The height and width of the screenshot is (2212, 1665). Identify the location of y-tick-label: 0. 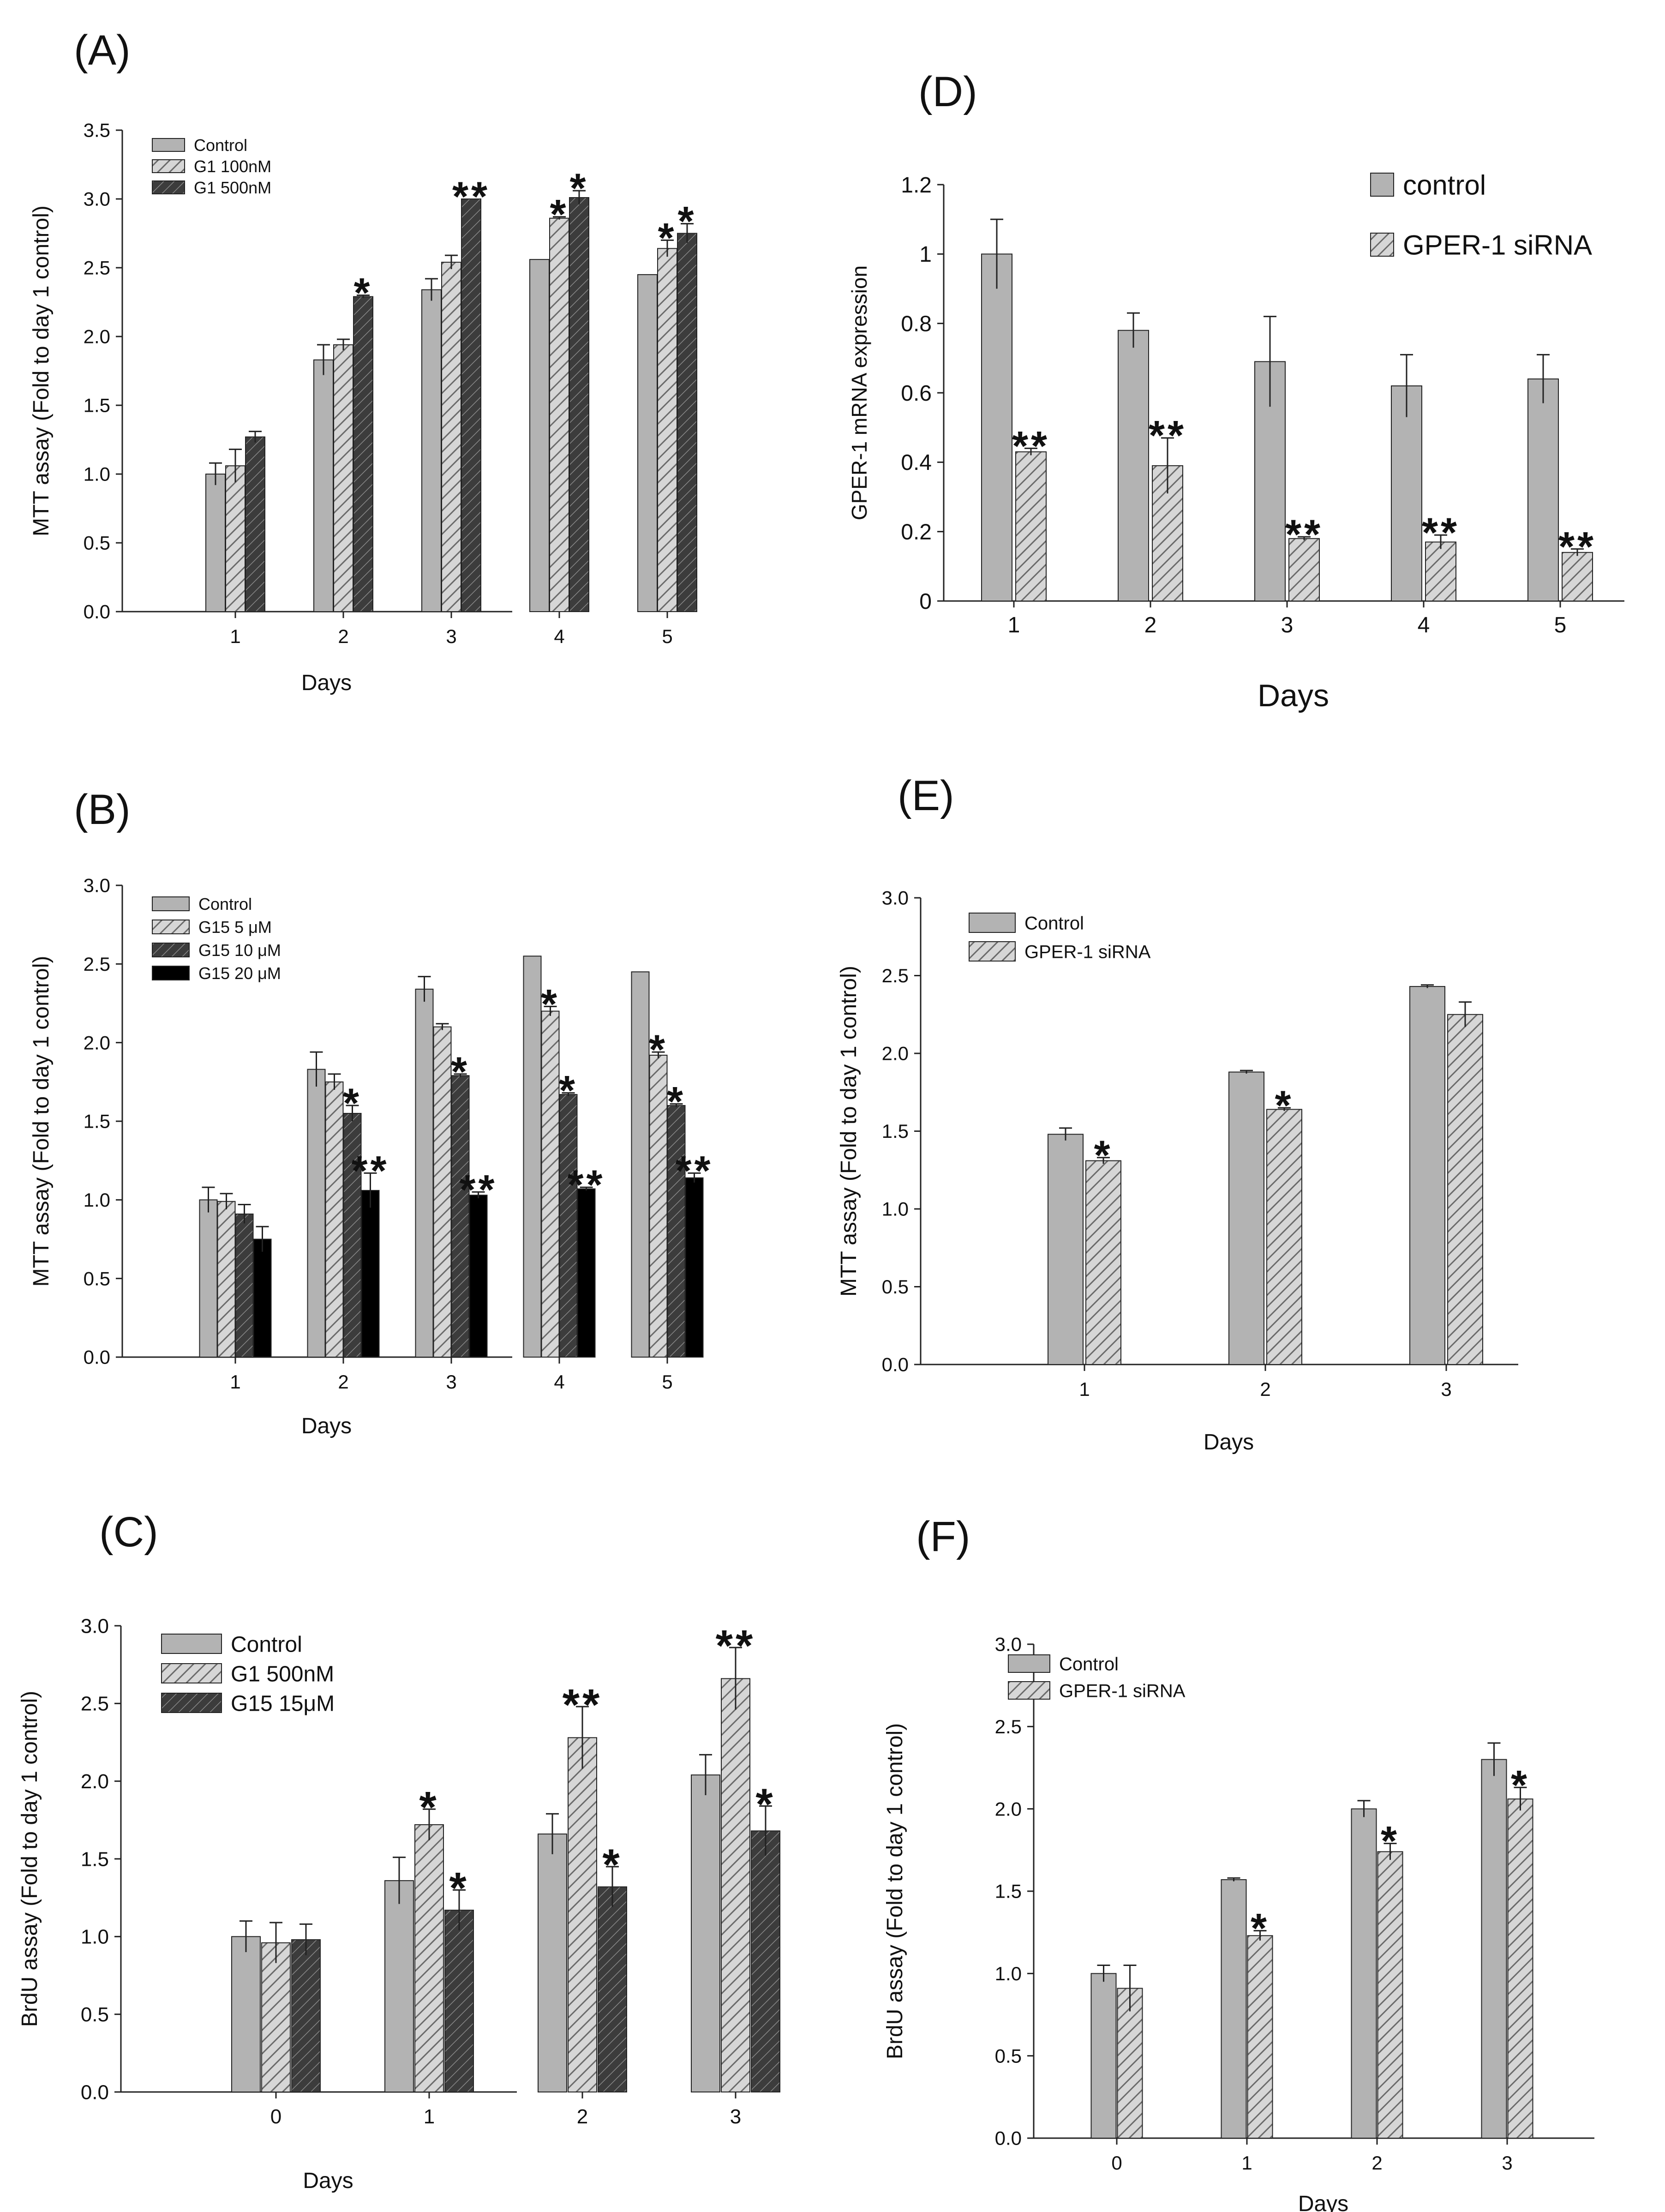
(925, 601).